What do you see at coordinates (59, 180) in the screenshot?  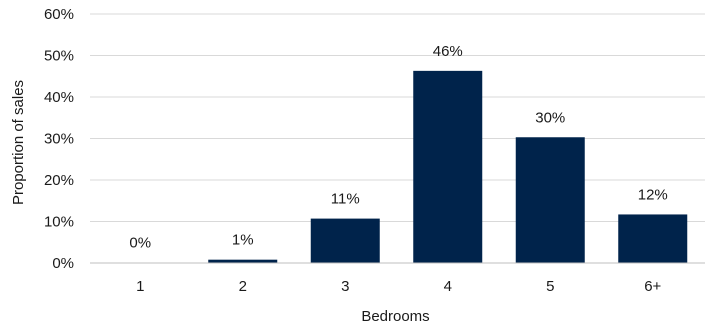 I see `y-tick-label: 20%` at bounding box center [59, 180].